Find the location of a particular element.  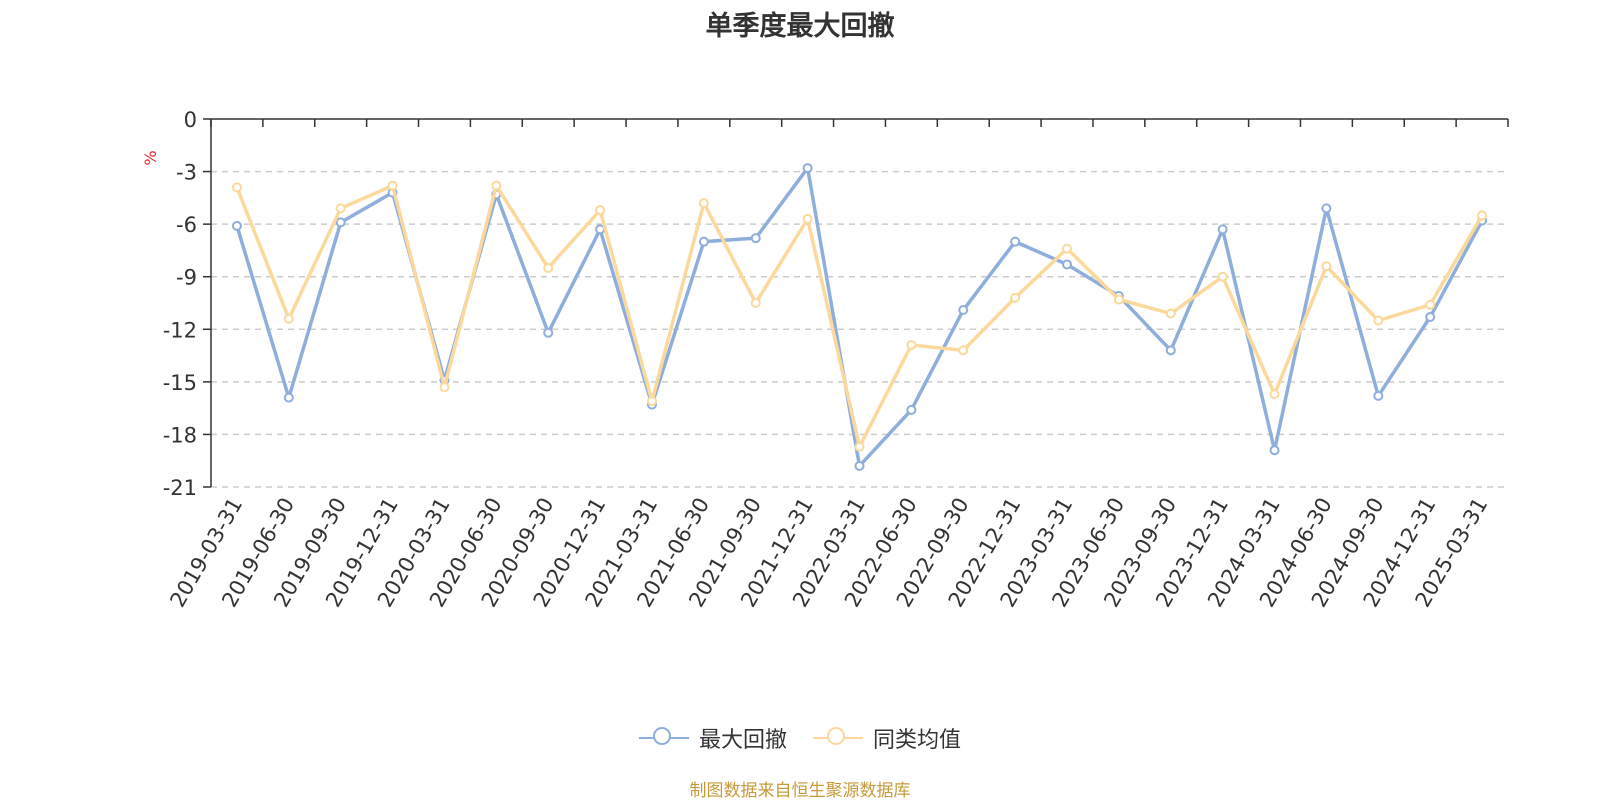

chart-title: 单季度最大回撤 is located at coordinates (800, 26).